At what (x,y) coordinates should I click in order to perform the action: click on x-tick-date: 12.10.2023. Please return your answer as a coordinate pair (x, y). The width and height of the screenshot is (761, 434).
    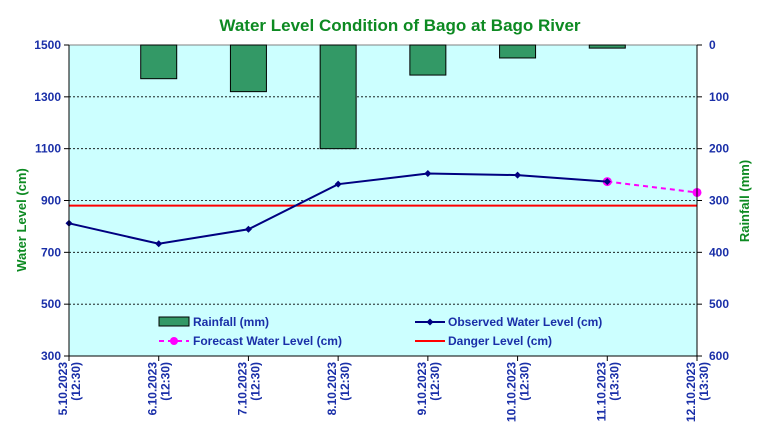
    Looking at the image, I should click on (691, 392).